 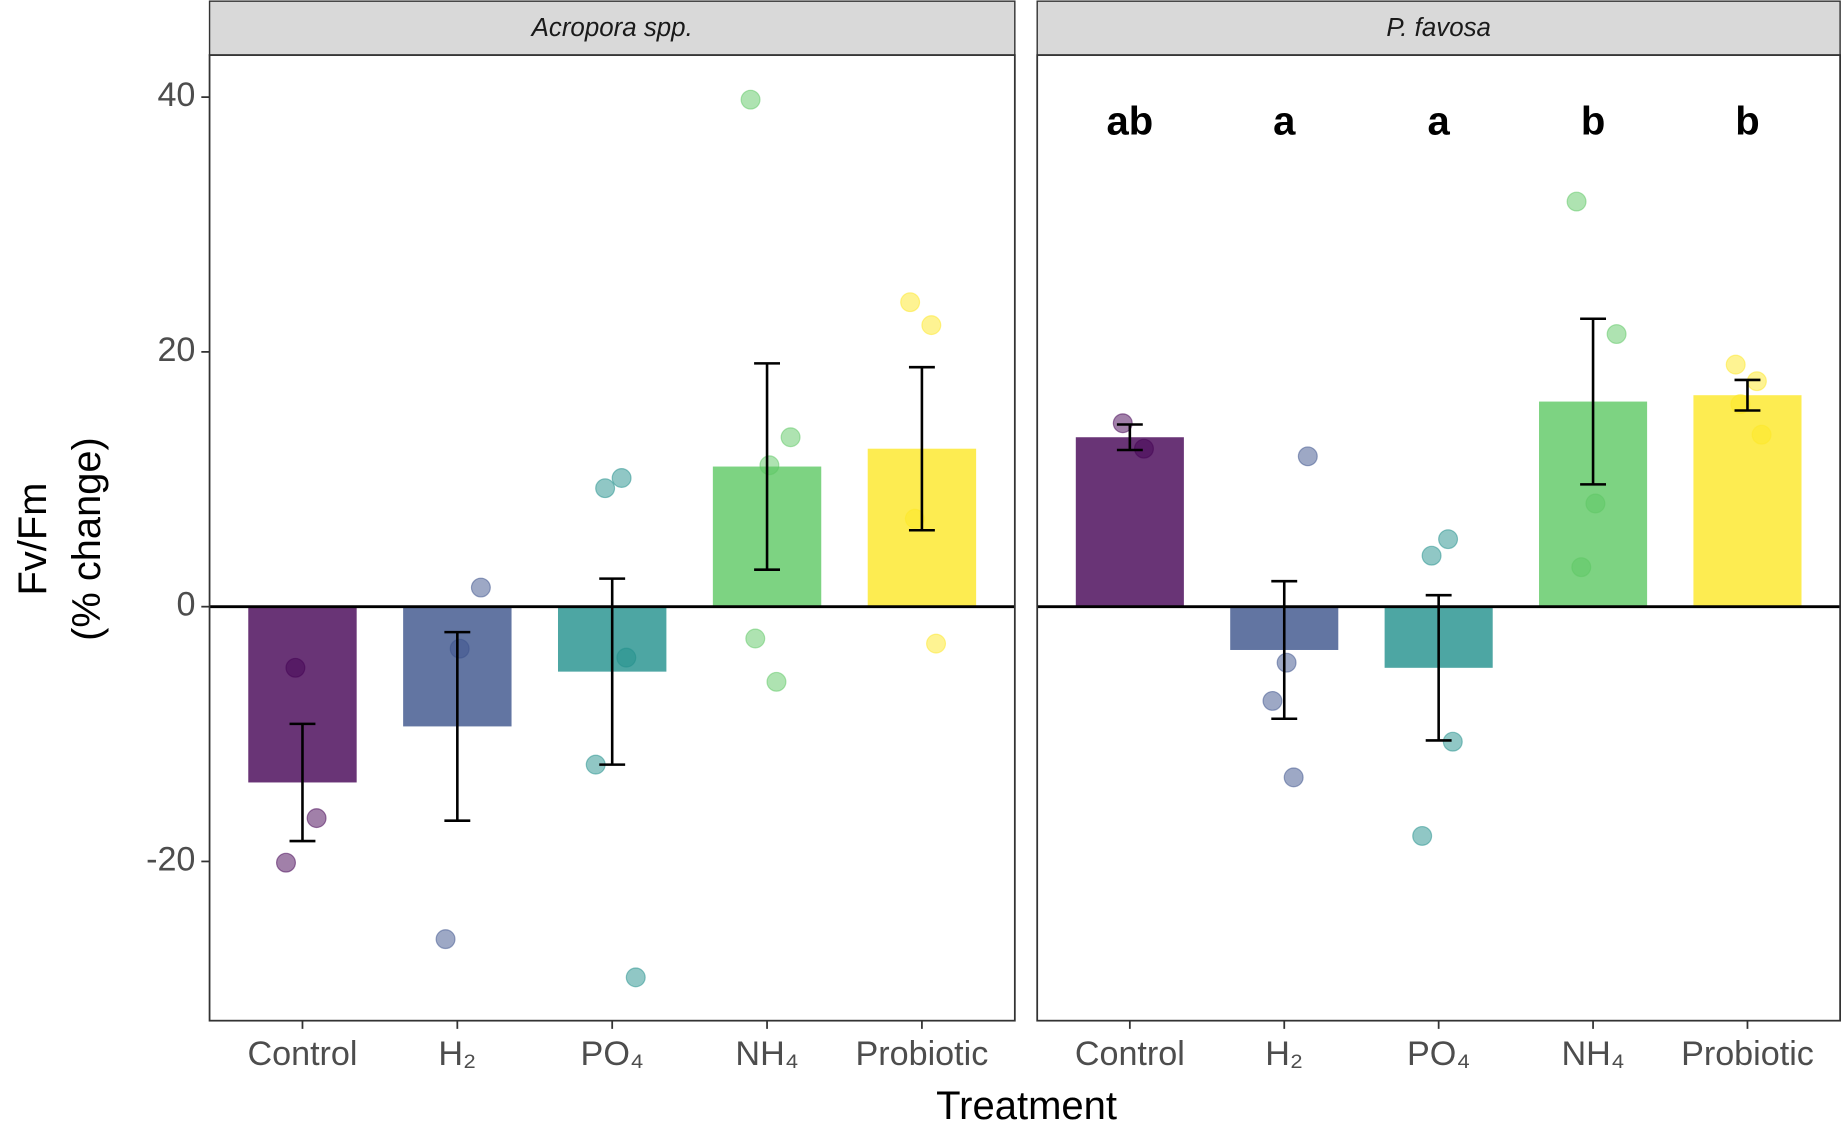 I want to click on y-tick-label: -20, so click(x=170, y=859).